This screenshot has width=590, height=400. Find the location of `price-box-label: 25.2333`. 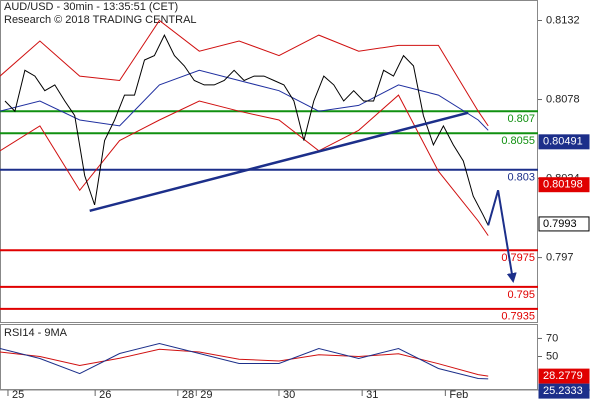

price-box-label: 25.2333 is located at coordinates (563, 391).